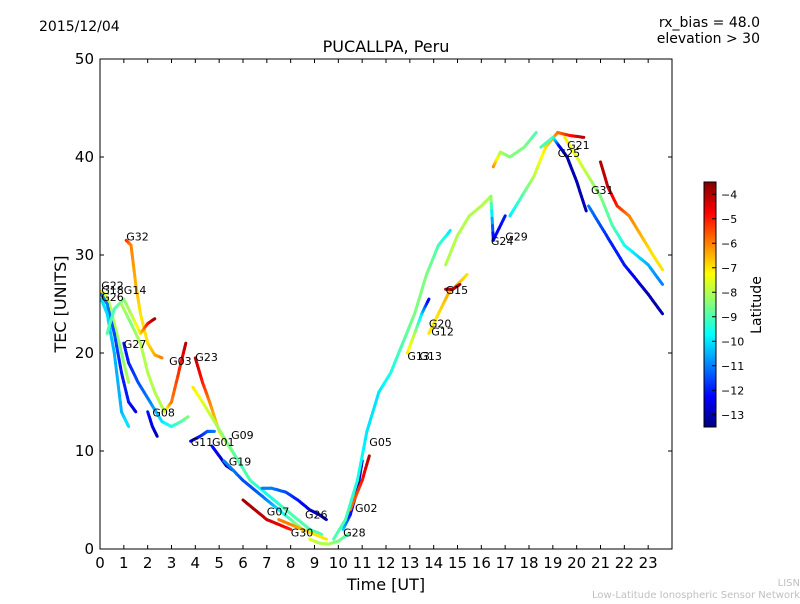 Image resolution: width=800 pixels, height=604 pixels. What do you see at coordinates (433, 563) in the screenshot?
I see `x-tick-label: 14` at bounding box center [433, 563].